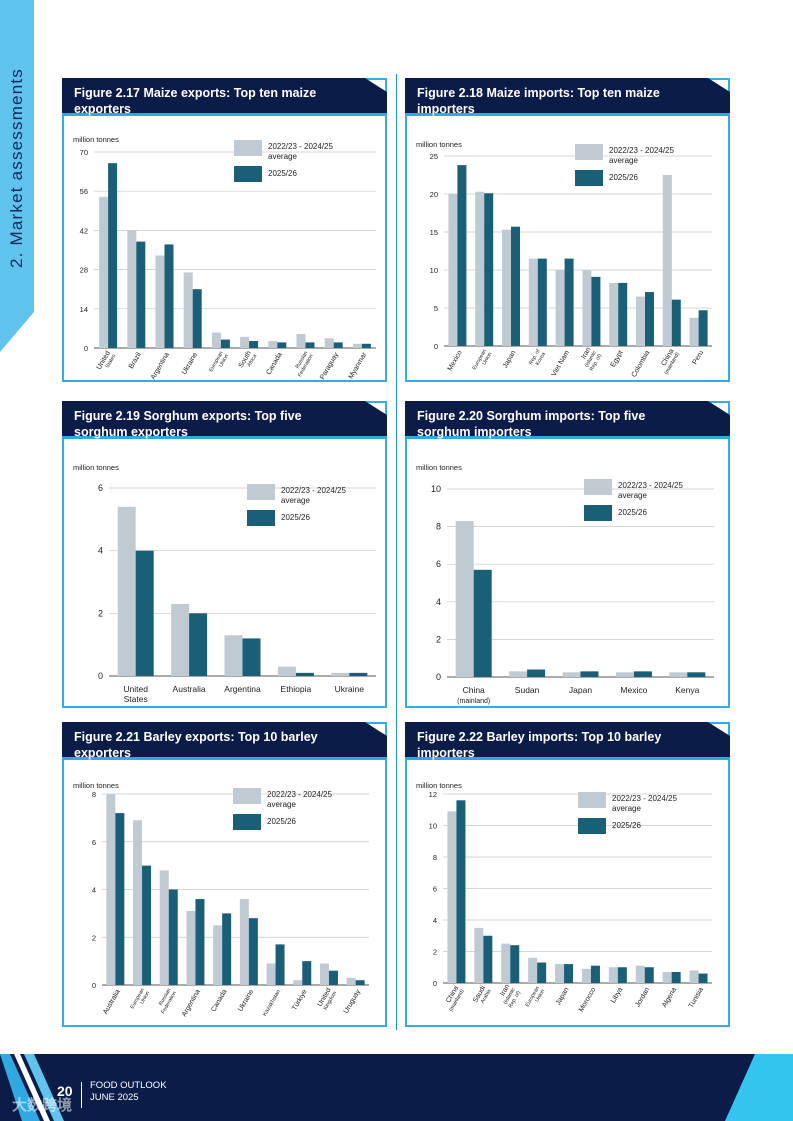 The width and height of the screenshot is (793, 1121). Describe the element at coordinates (510, 359) in the screenshot. I see `x-tick-label: Japan` at that location.